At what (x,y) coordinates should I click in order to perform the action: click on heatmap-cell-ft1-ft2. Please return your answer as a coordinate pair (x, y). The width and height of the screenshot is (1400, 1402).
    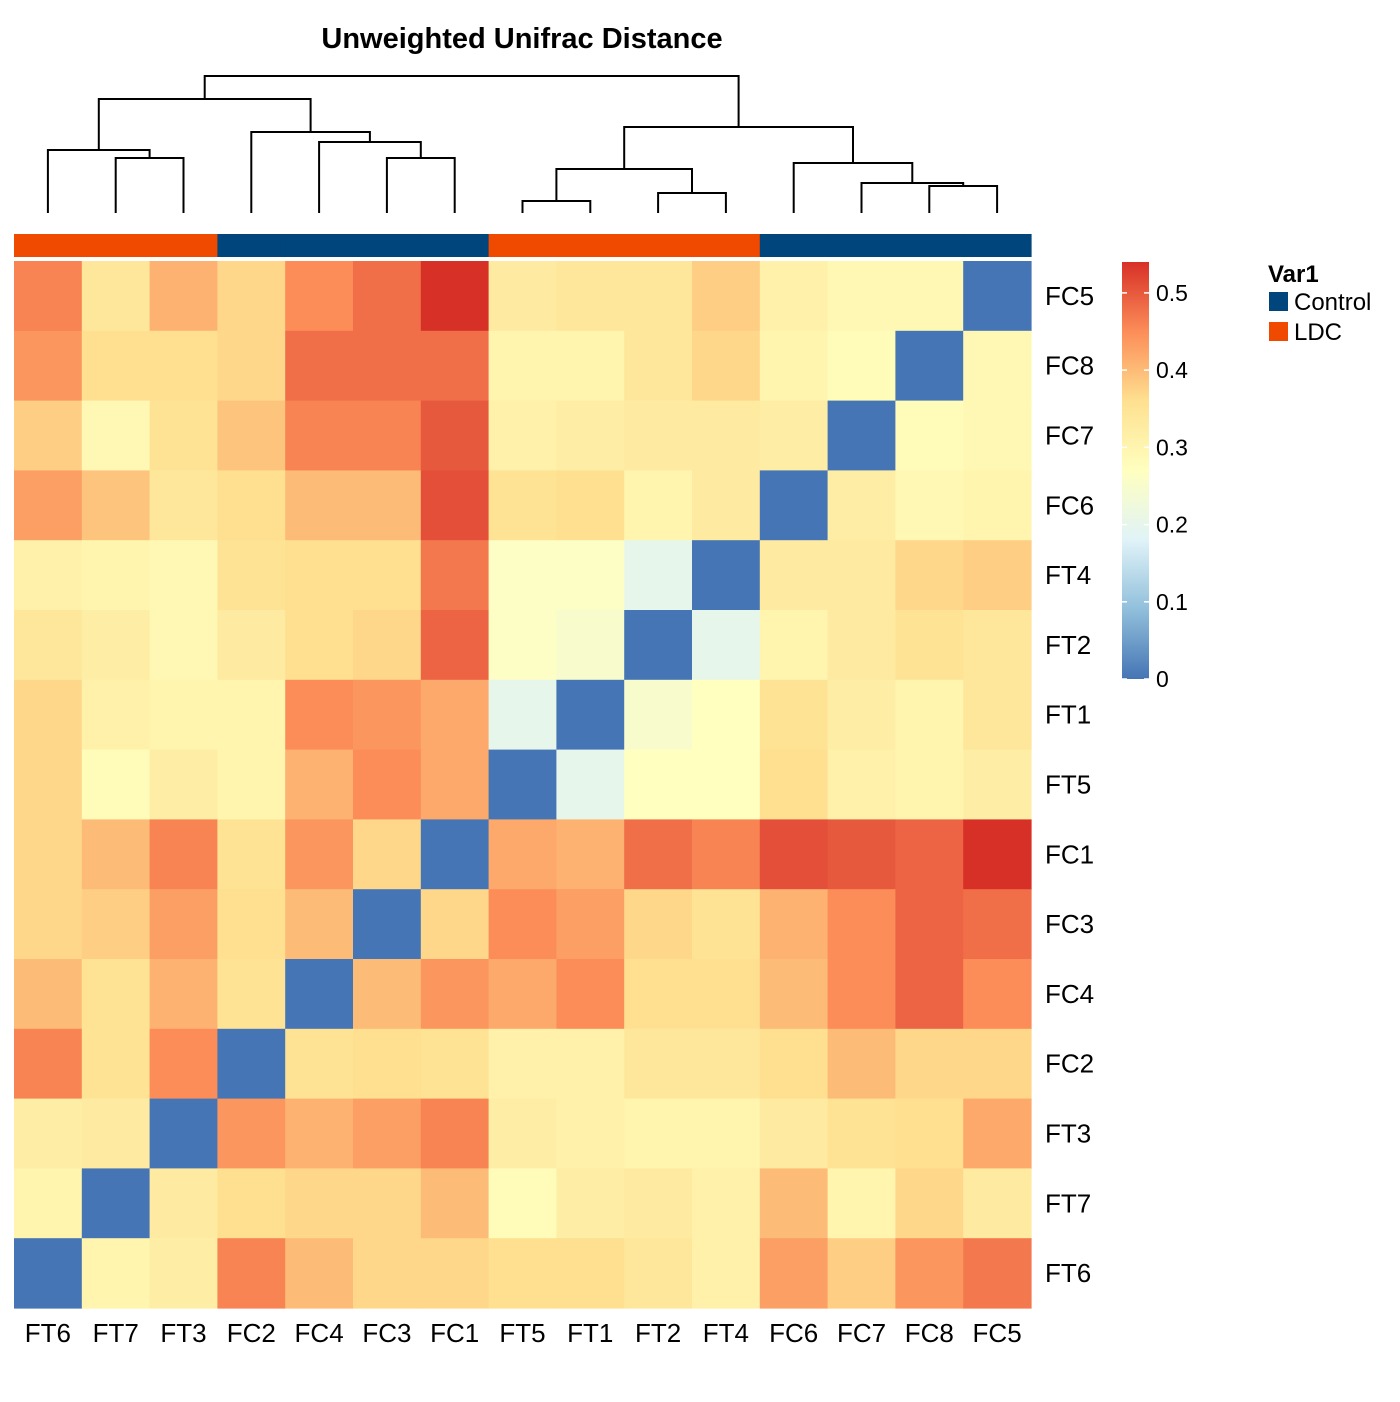
    Looking at the image, I should click on (658, 715).